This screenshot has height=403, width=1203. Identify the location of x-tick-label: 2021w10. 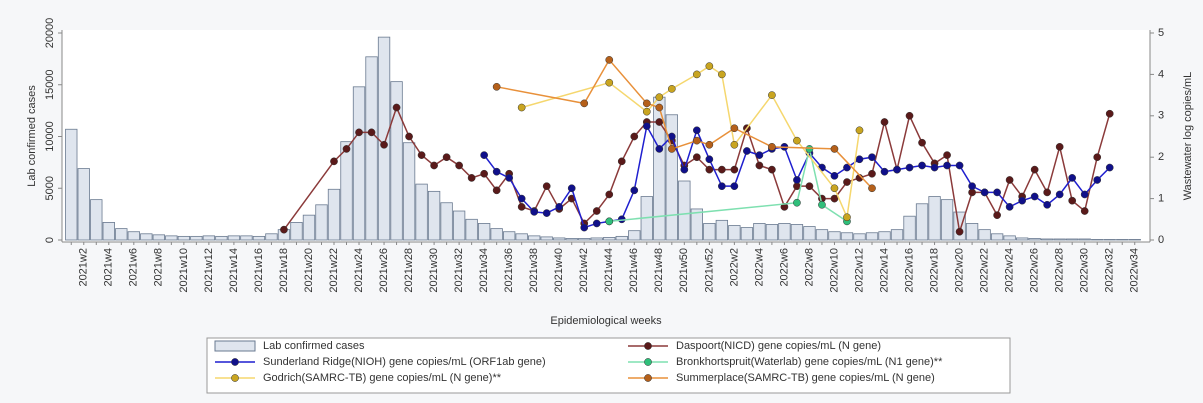
(184, 270).